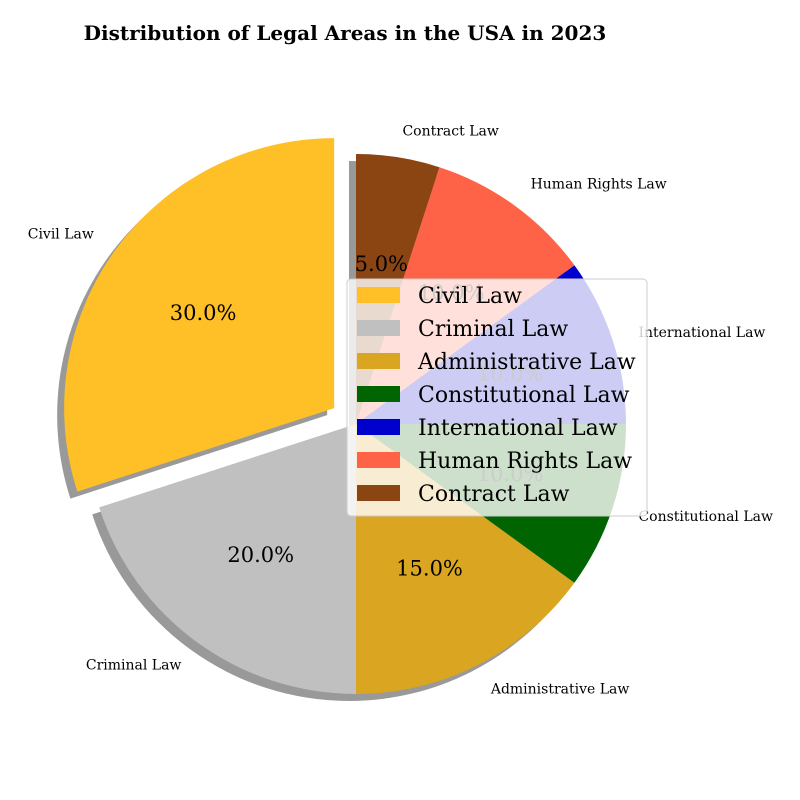  What do you see at coordinates (526, 362) in the screenshot?
I see `legend-label-administrative-law: Administrative Law` at bounding box center [526, 362].